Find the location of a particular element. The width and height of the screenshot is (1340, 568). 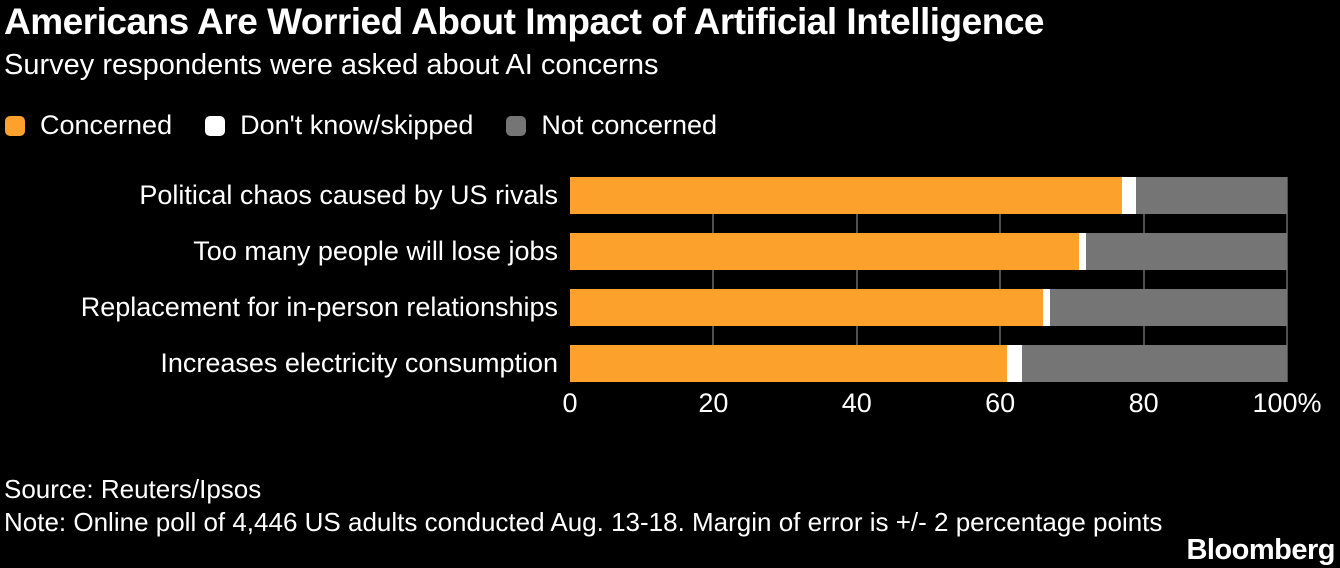

bloomberg-logo: Bloomberg is located at coordinates (1260, 550).